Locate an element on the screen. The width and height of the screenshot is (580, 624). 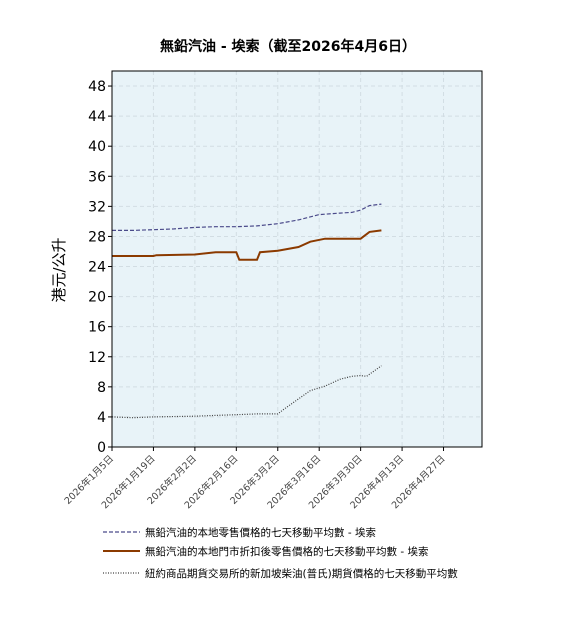
y-tick-label: 48 is located at coordinates (97, 87).